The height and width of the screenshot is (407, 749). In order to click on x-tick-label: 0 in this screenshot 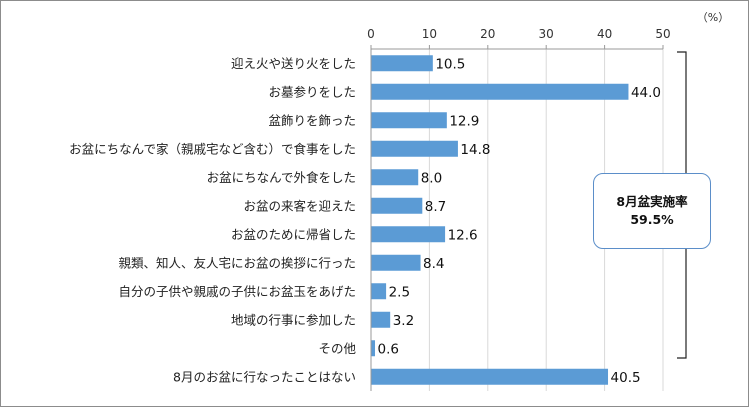, I will do `click(371, 34)`.